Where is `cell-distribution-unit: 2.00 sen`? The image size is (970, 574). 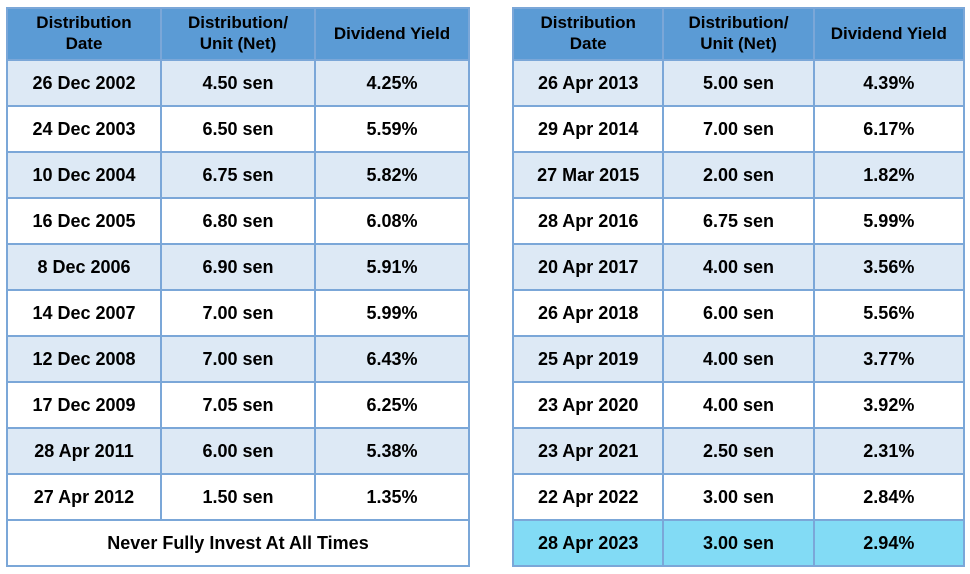 cell-distribution-unit: 2.00 sen is located at coordinates (738, 175).